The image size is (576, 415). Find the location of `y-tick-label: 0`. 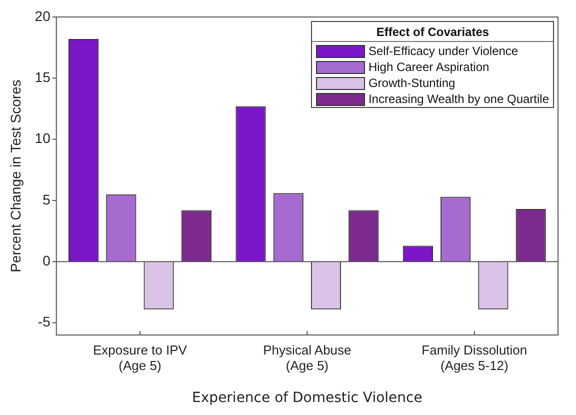

y-tick-label: 0 is located at coordinates (46, 260).